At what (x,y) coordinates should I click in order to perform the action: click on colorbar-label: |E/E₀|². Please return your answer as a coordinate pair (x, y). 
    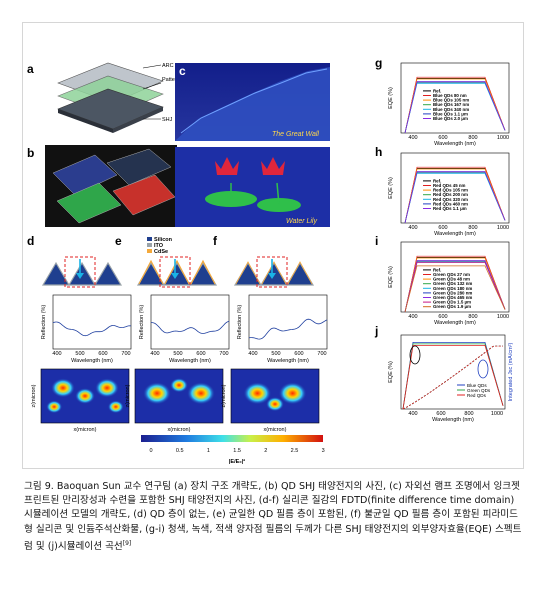
    Looking at the image, I should click on (237, 461).